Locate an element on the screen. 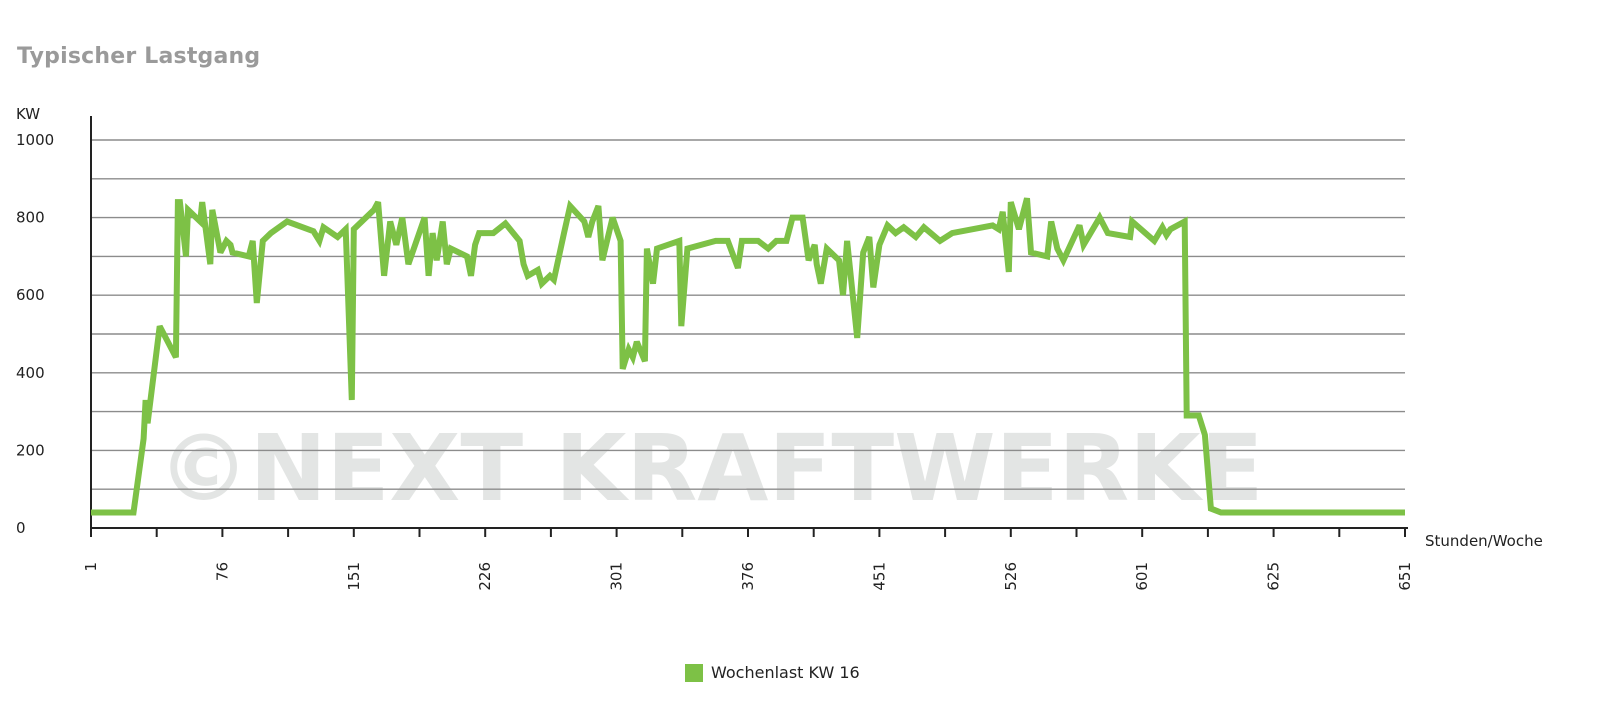 This screenshot has width=1617, height=725. x-tick-label: 151 is located at coordinates (354, 576).